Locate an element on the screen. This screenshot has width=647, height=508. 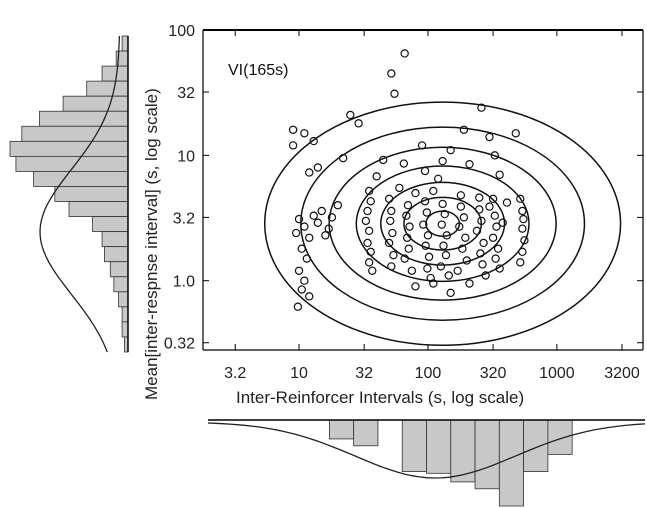
y-tick-label: 32 is located at coordinates (186, 93).